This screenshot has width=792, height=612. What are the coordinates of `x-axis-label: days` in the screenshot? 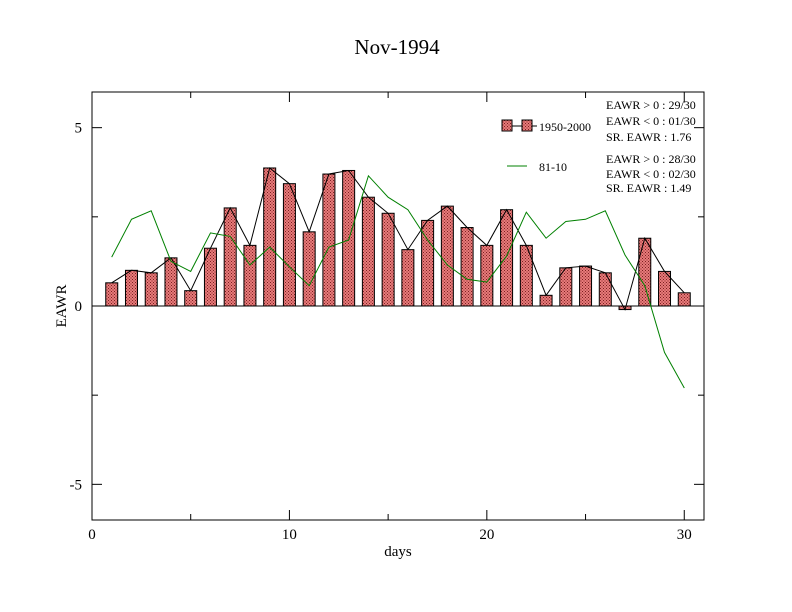 It's located at (398, 552).